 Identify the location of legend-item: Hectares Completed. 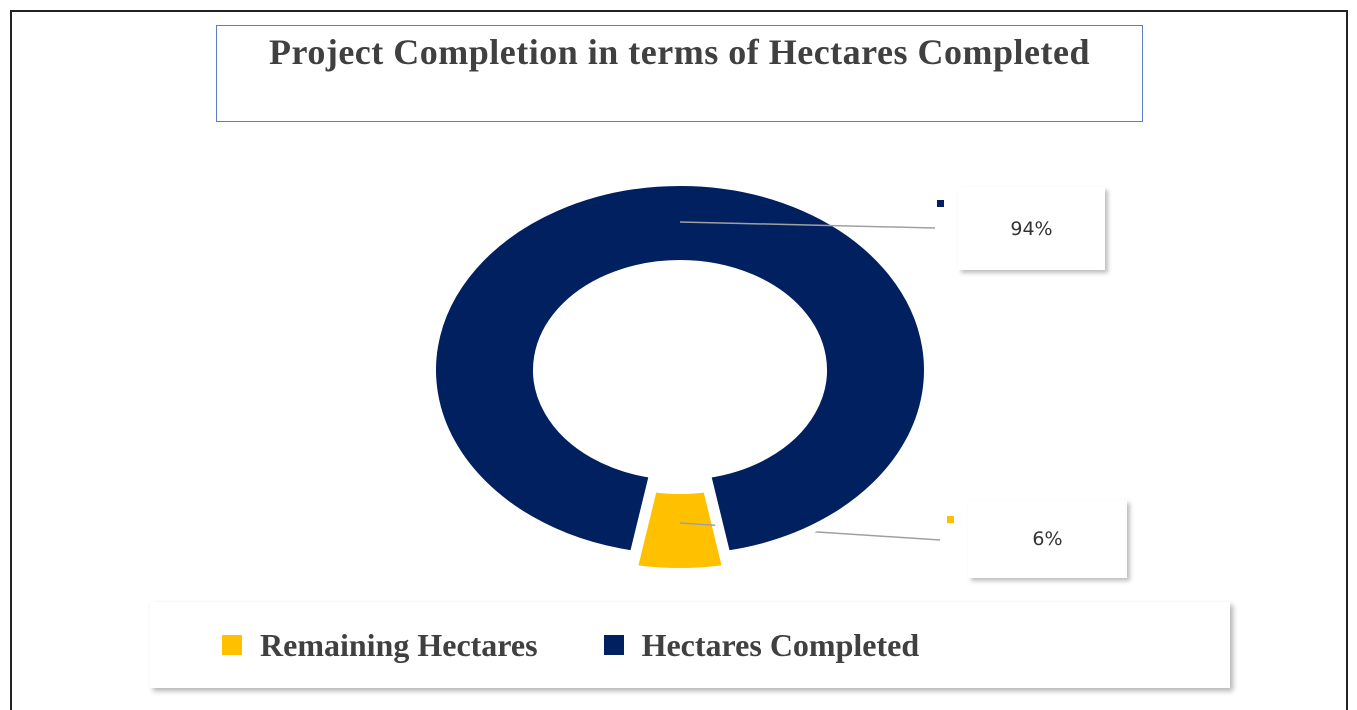
(761, 645).